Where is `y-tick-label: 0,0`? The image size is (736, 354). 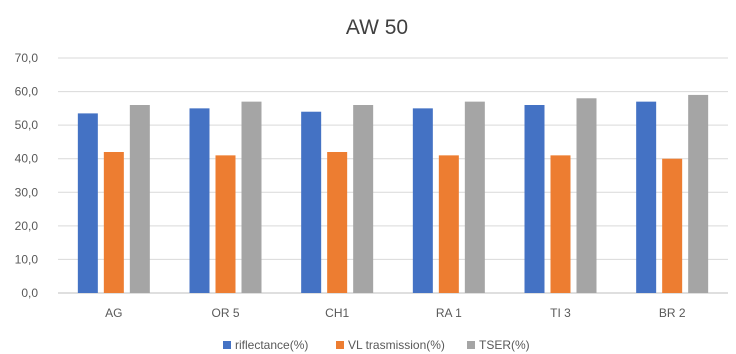
y-tick-label: 0,0 is located at coordinates (29, 293).